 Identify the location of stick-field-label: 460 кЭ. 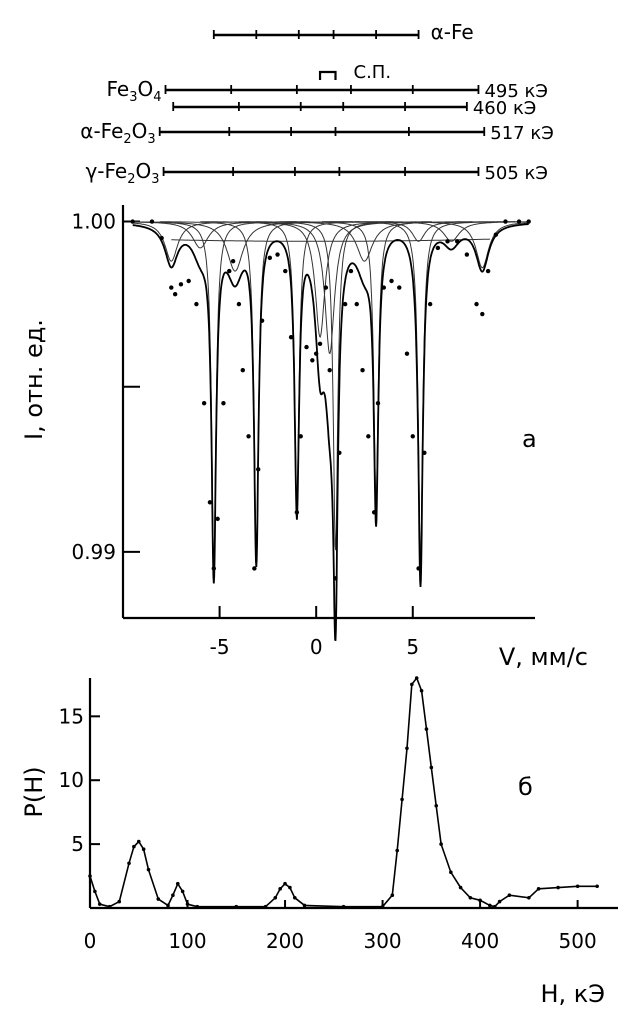
(505, 108).